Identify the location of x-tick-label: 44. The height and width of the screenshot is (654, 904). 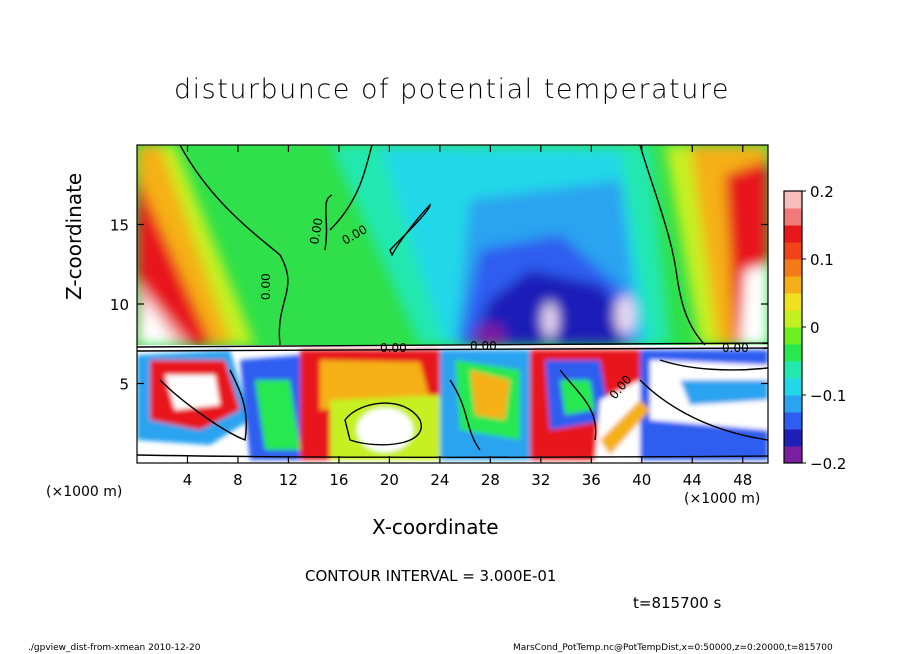
(692, 480).